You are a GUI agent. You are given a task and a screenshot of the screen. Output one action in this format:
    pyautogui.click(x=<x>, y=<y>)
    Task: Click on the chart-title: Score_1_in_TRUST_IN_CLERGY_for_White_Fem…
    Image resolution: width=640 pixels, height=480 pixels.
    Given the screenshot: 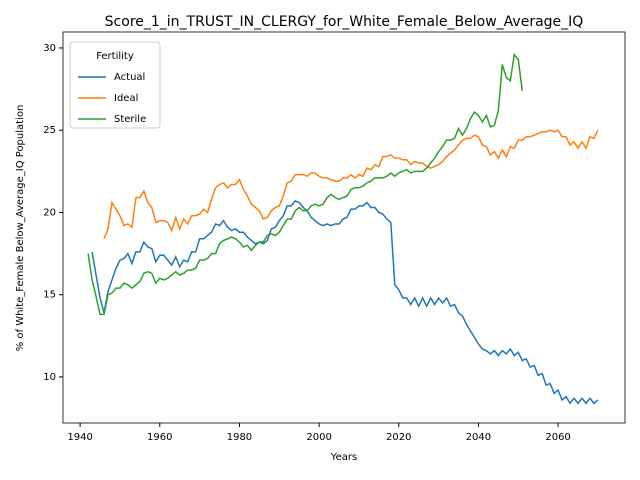 What is the action you would take?
    pyautogui.click(x=344, y=22)
    